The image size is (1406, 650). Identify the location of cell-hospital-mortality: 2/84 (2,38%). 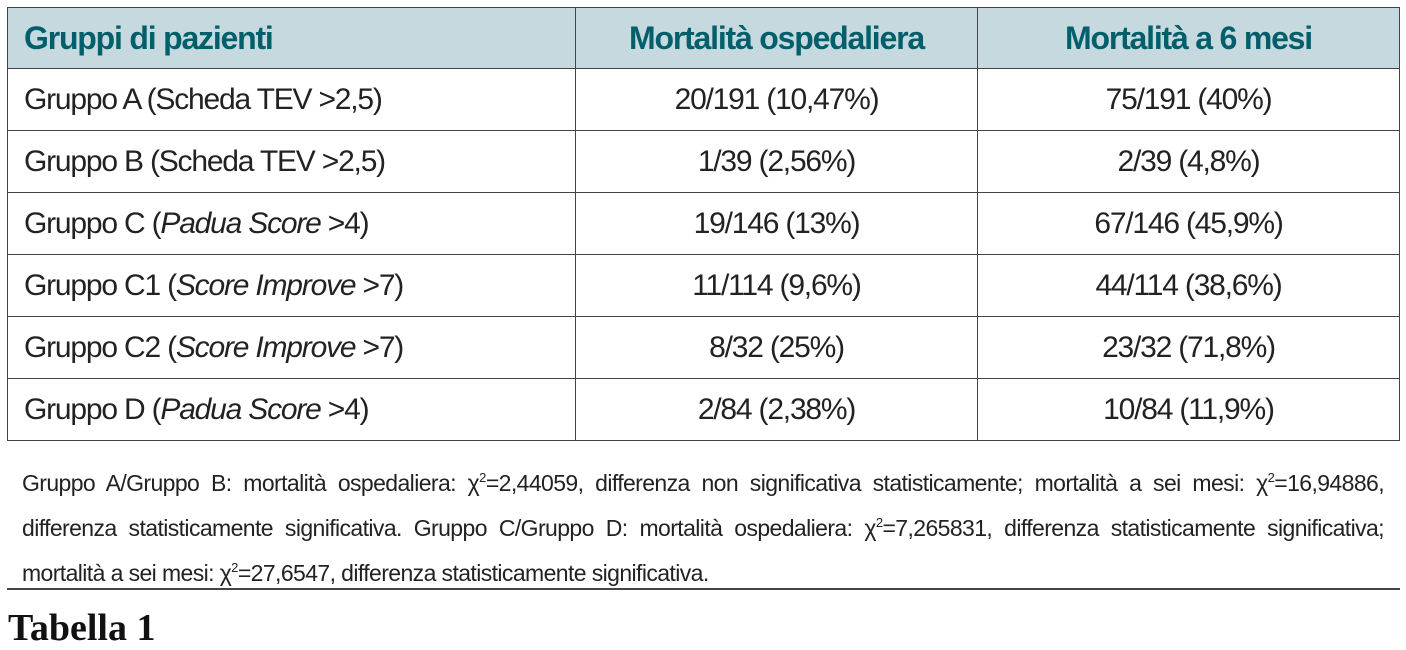
(776, 409).